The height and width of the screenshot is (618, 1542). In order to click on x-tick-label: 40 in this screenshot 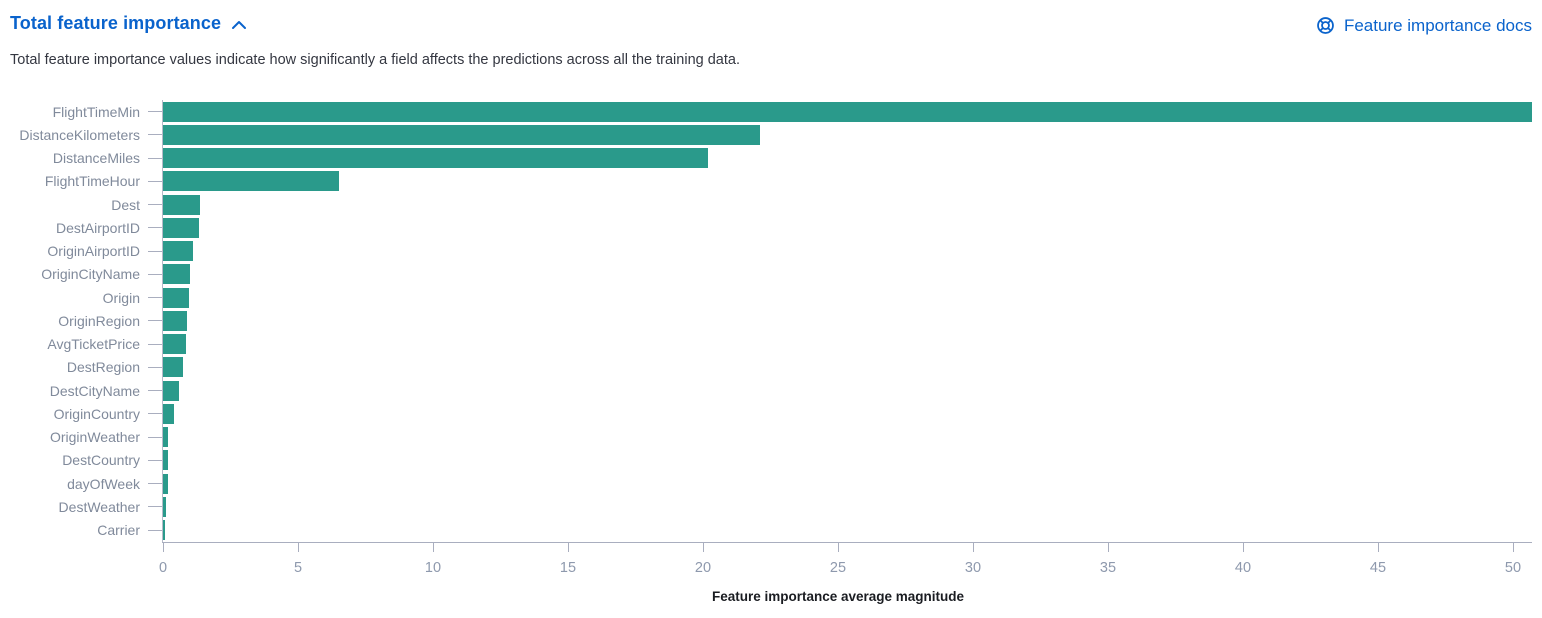, I will do `click(1243, 568)`.